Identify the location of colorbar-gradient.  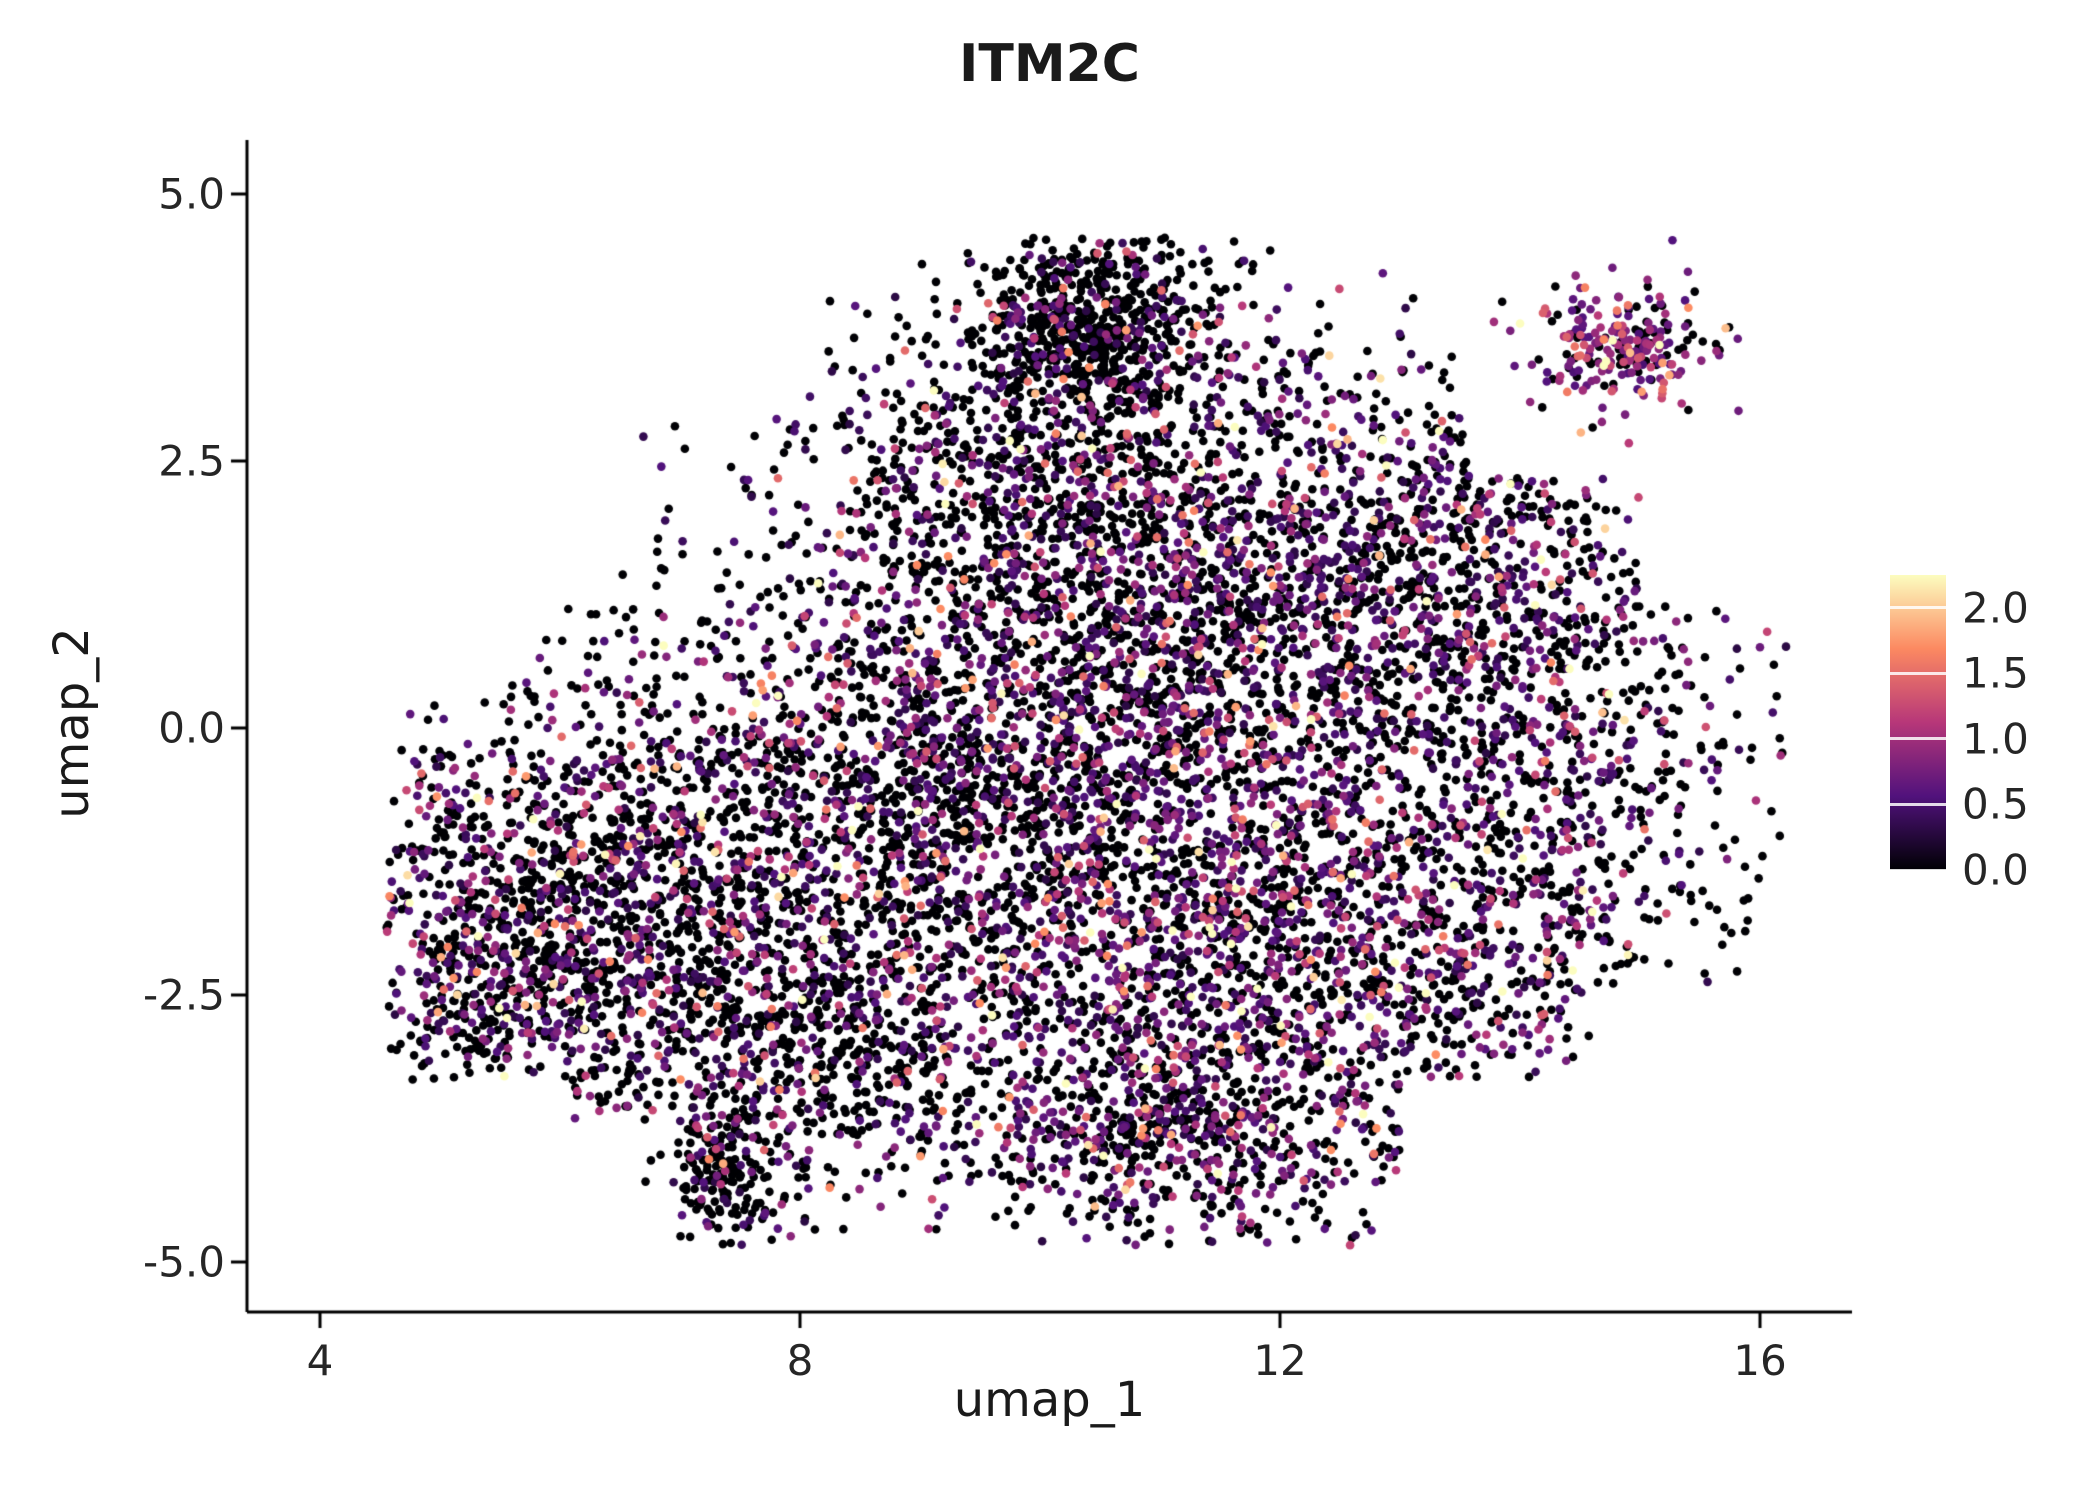
(1918, 723).